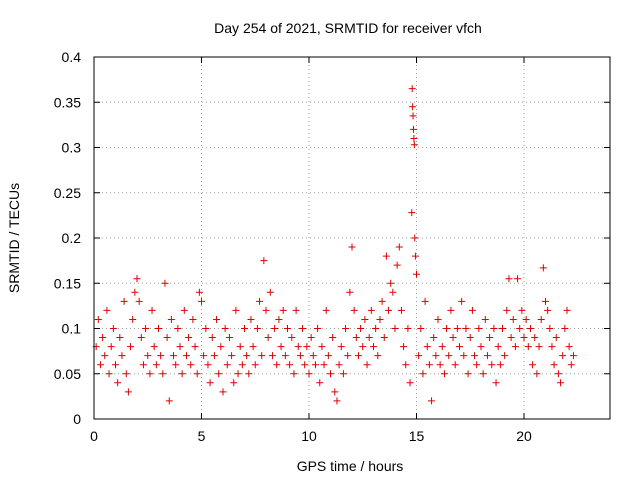 The width and height of the screenshot is (640, 480). What do you see at coordinates (202, 436) in the screenshot?
I see `x-tick-label: 5` at bounding box center [202, 436].